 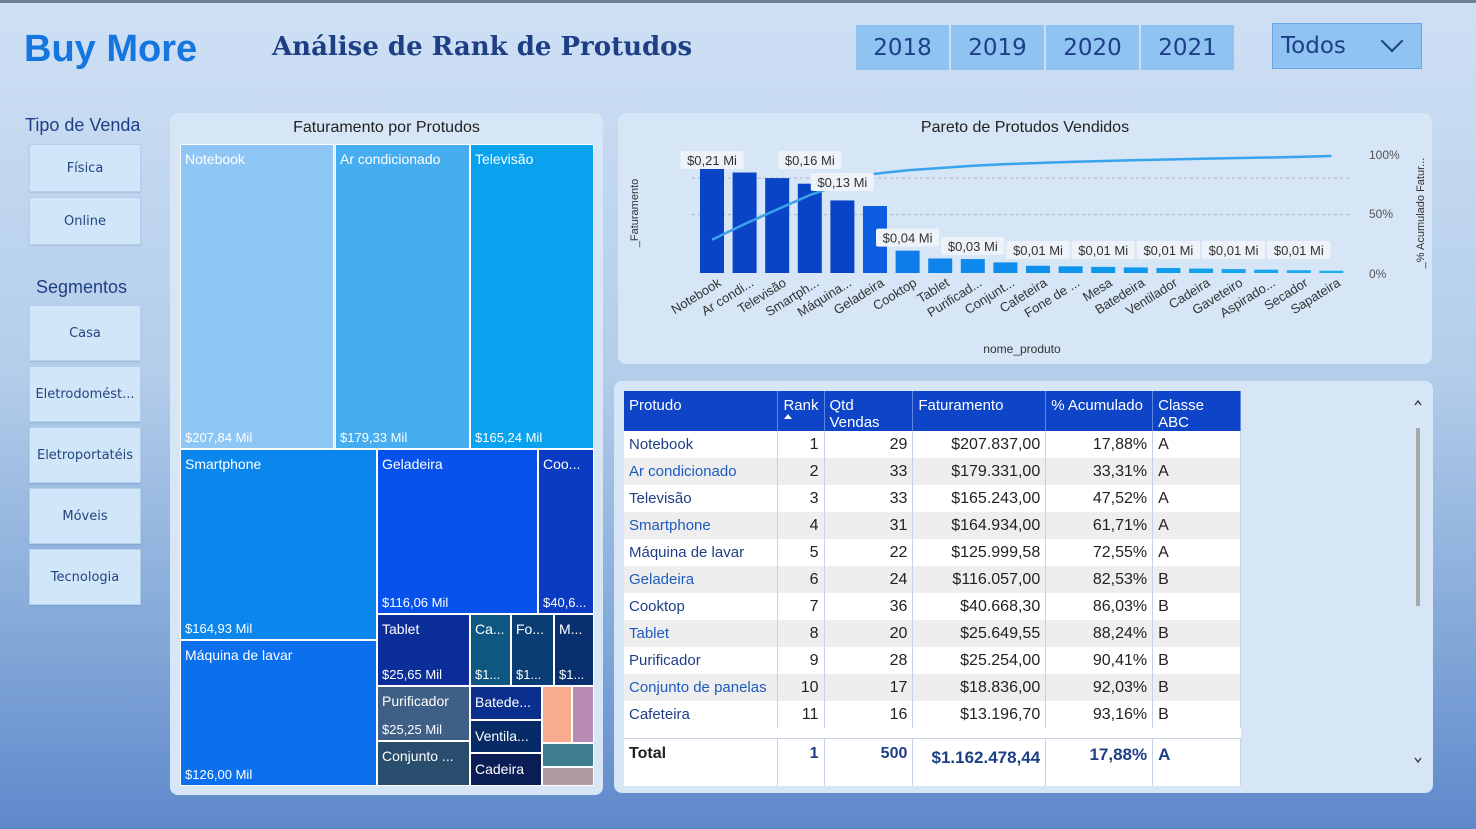 I want to click on header-rank: Rank, so click(x=801, y=411).